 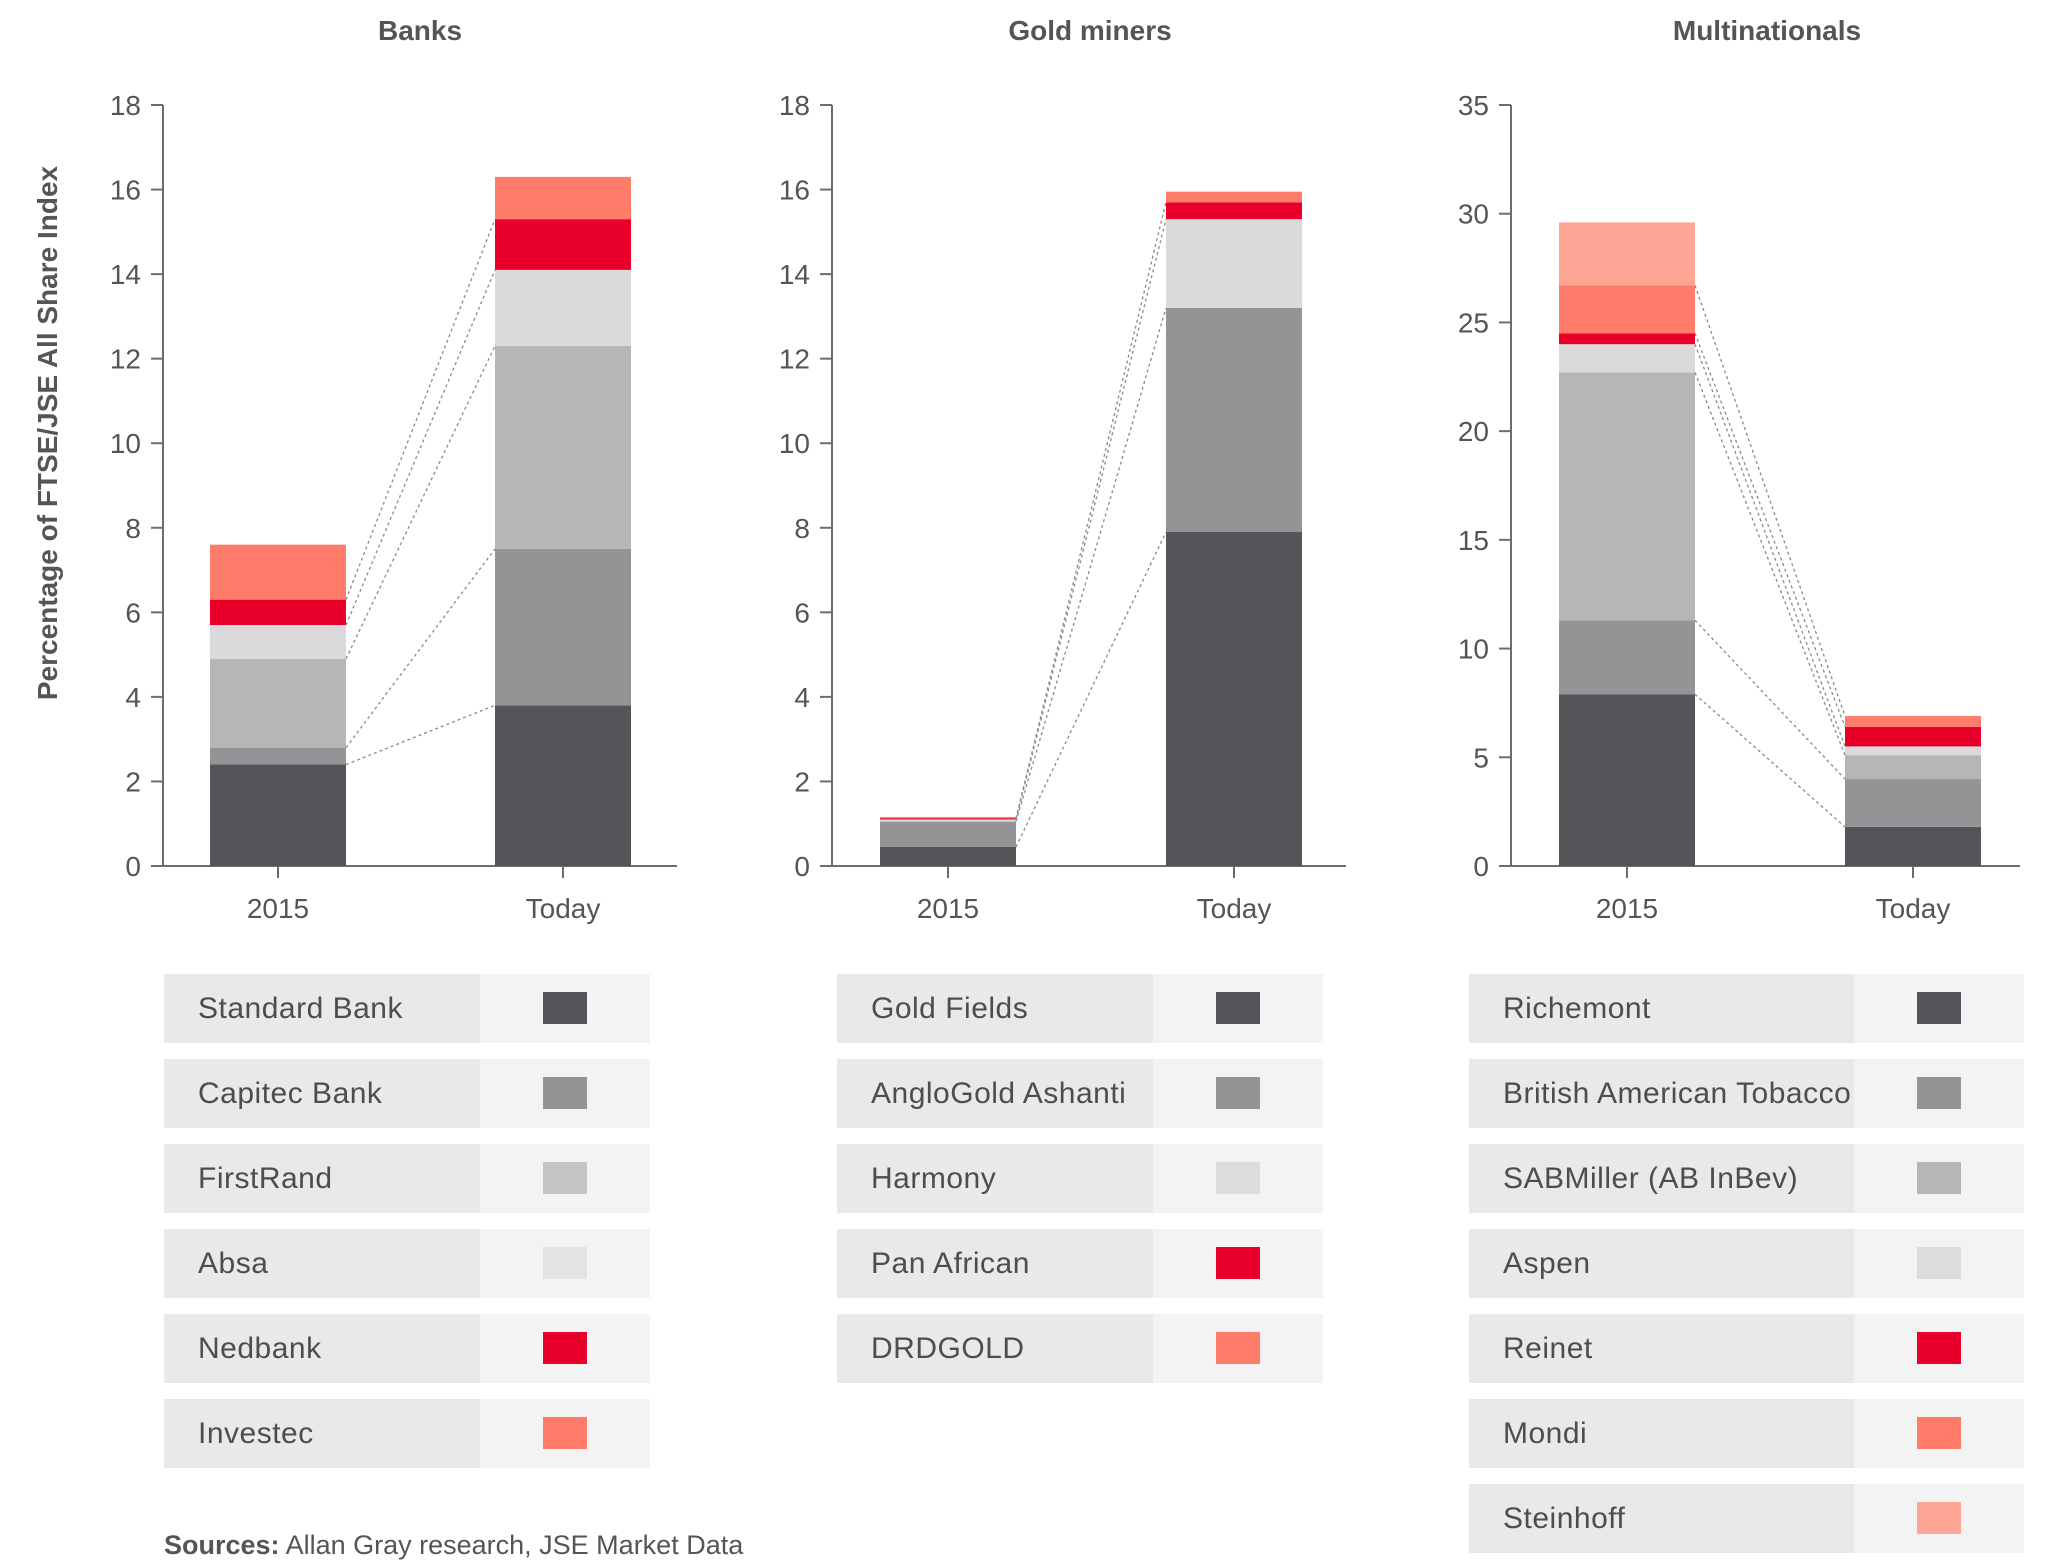 I want to click on y-tick-label-banks: 4, so click(x=133, y=697).